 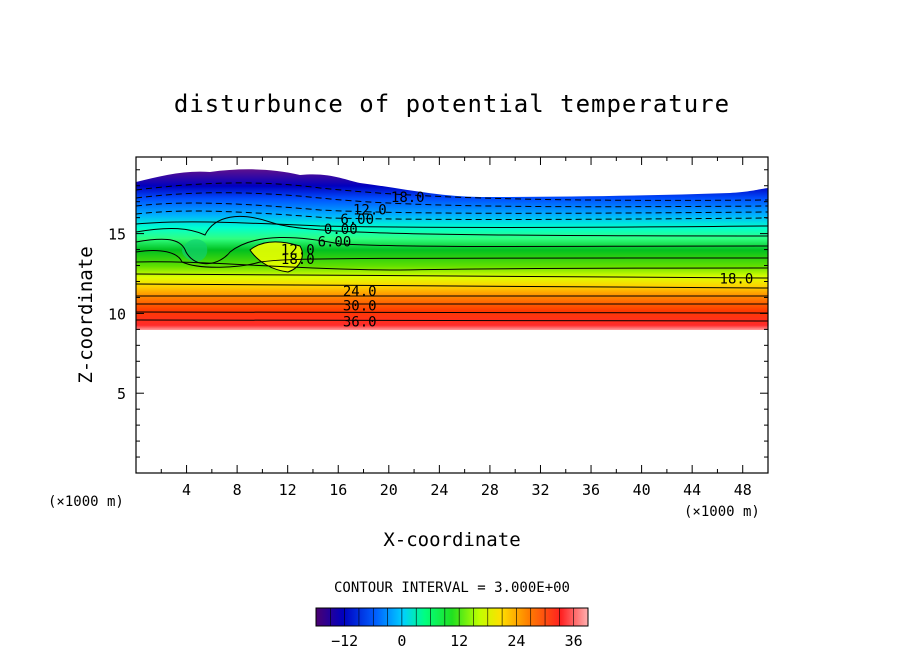 I want to click on colorbar-tick-label: 0, so click(x=401, y=641).